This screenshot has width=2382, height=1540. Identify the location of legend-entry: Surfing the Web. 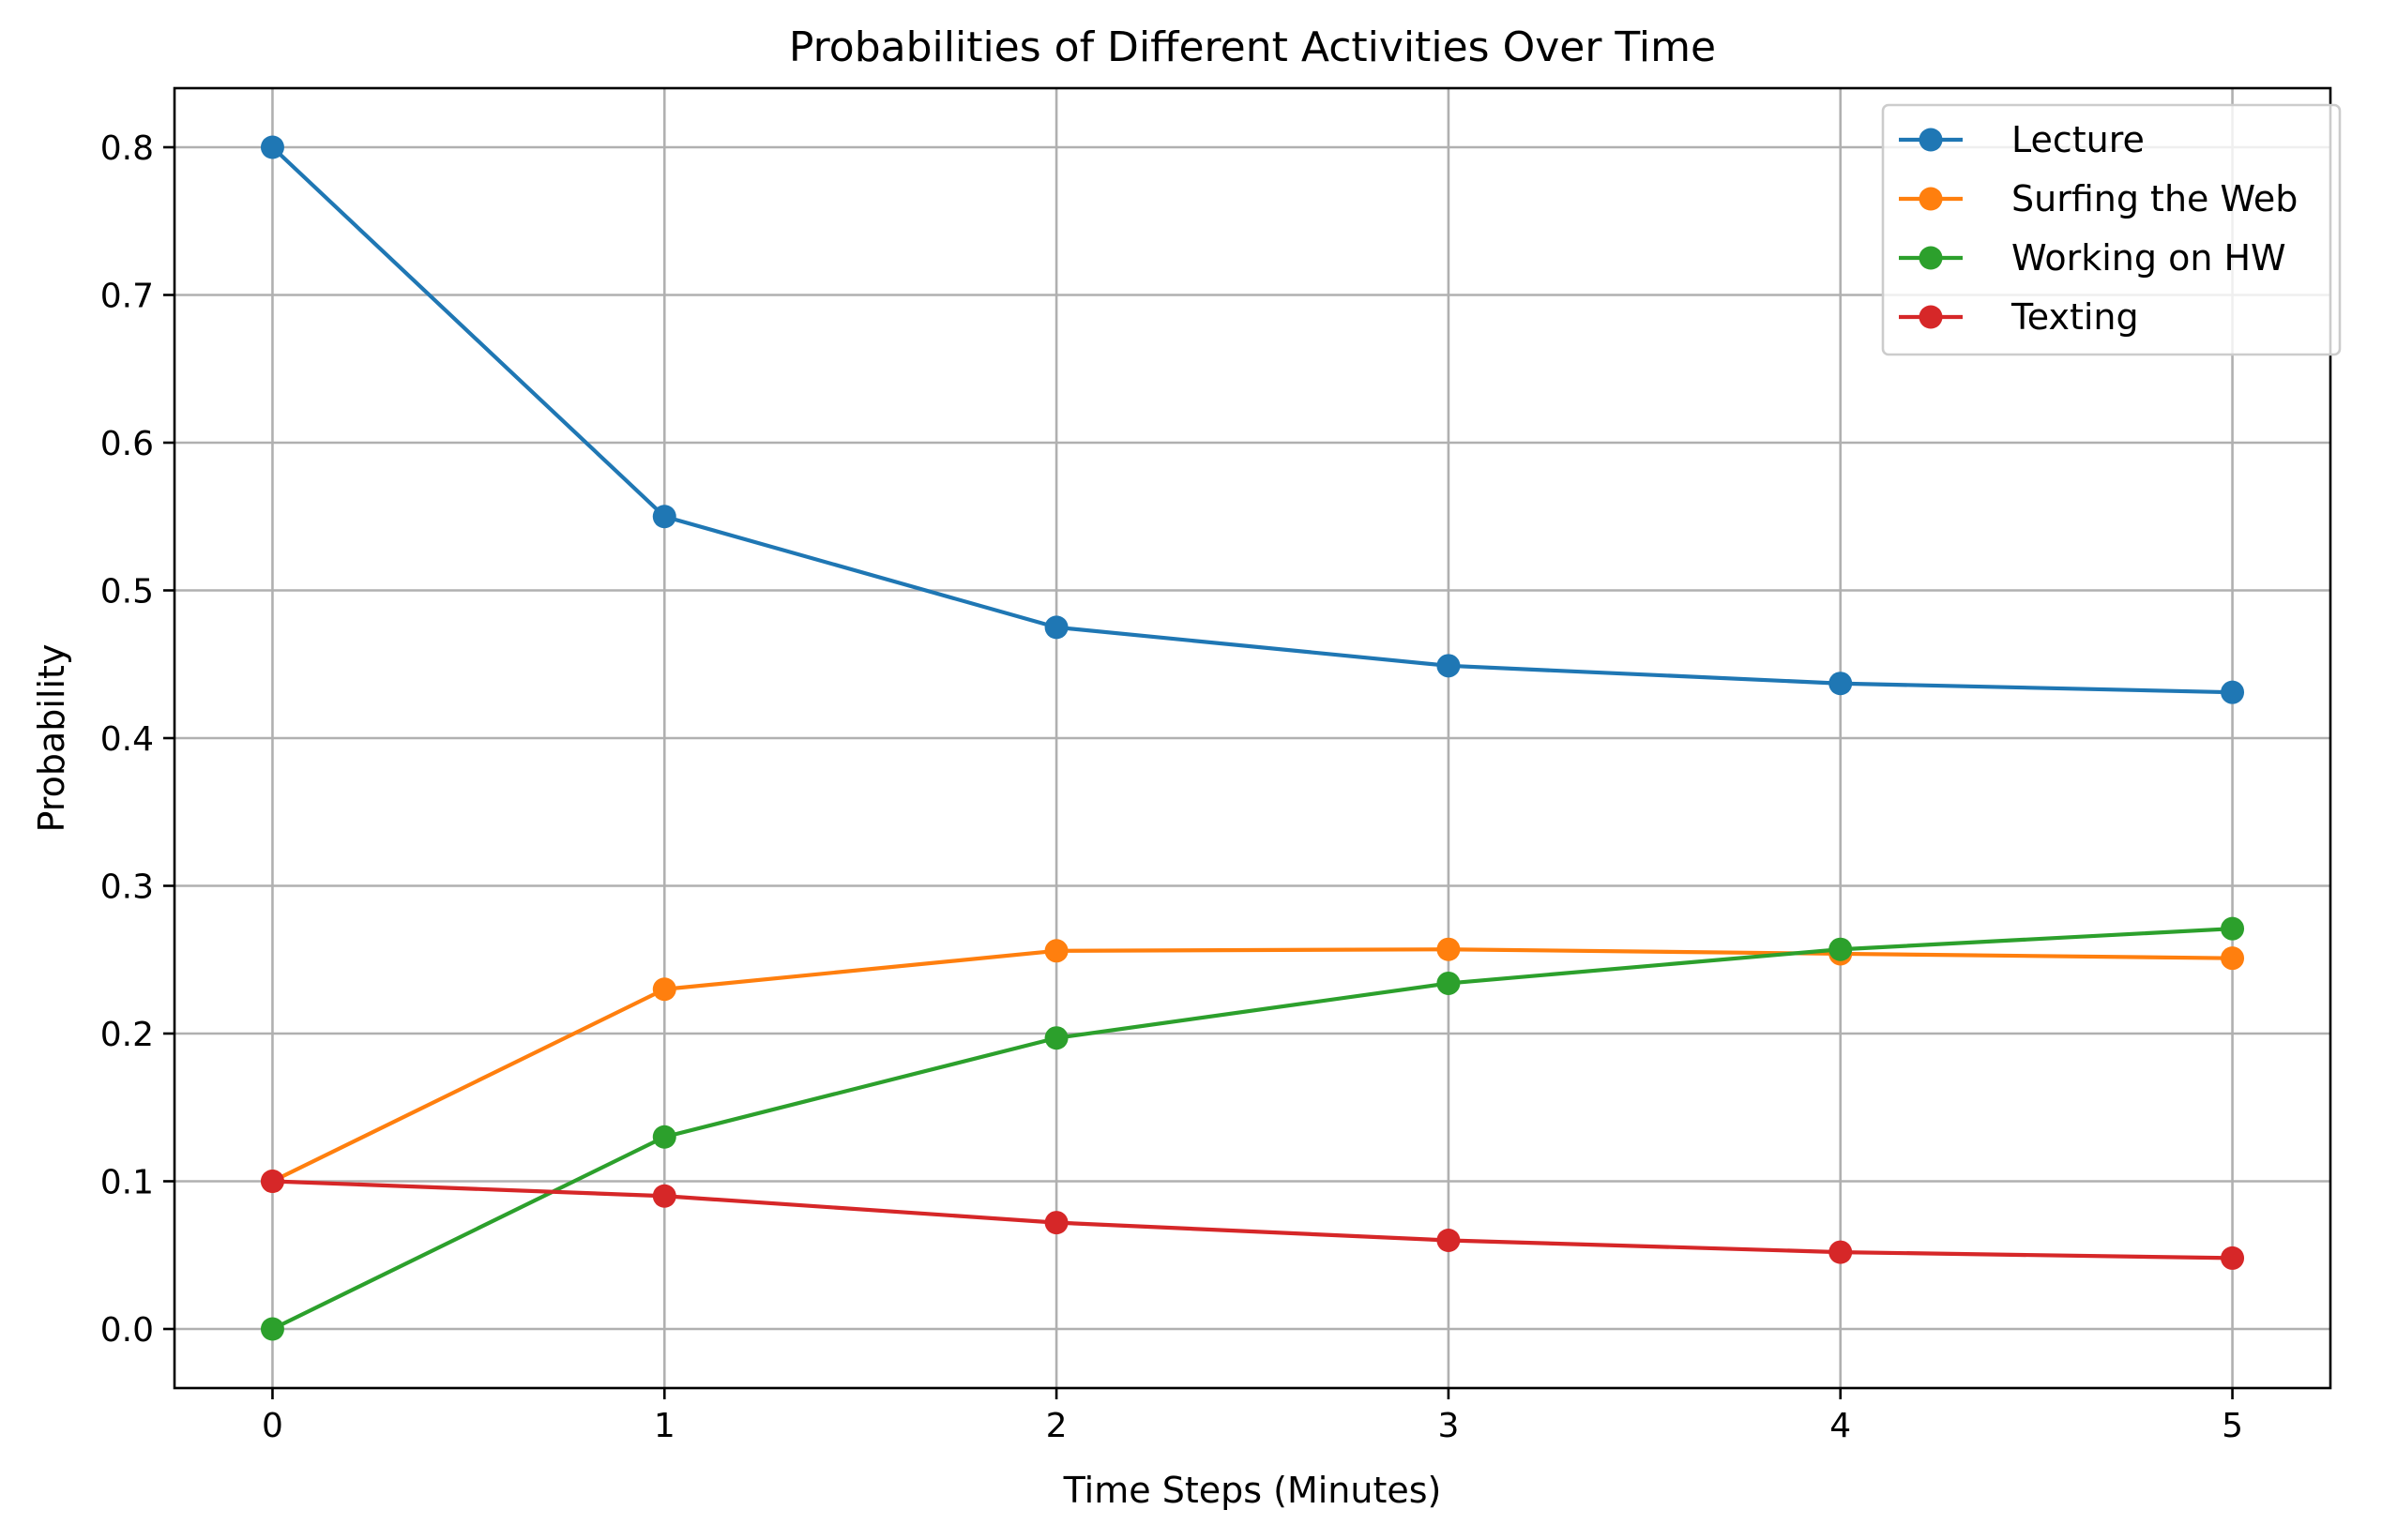
(2098, 198).